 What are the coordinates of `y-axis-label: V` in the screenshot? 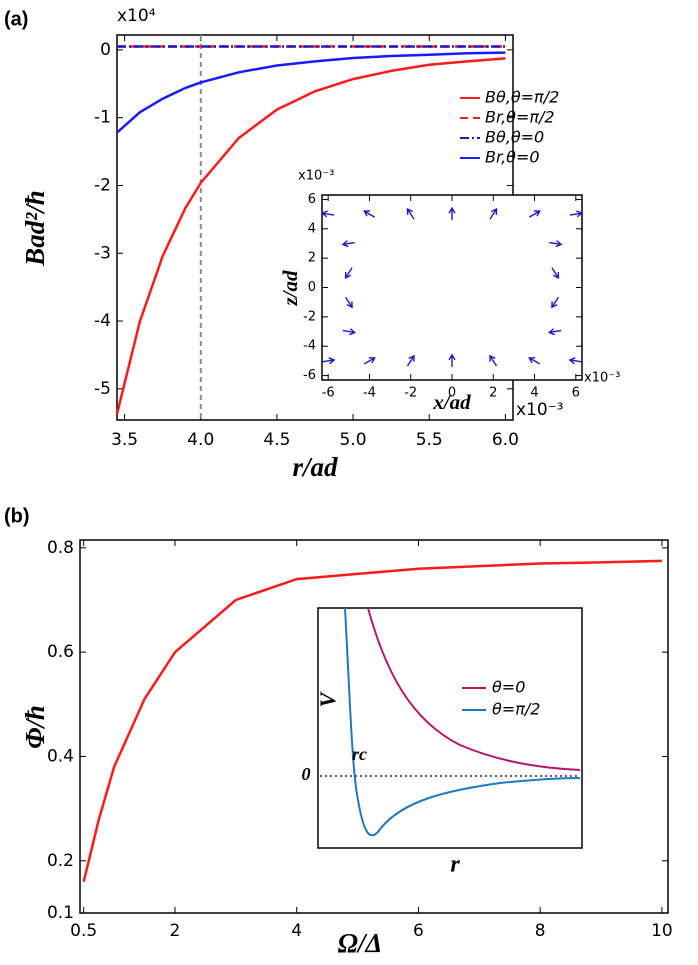 It's located at (327, 698).